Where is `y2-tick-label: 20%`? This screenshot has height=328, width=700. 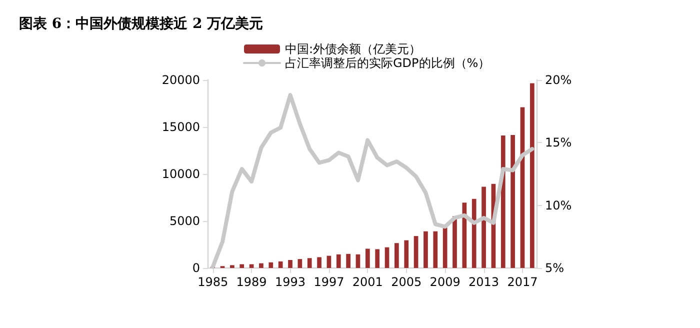 y2-tick-label: 20% is located at coordinates (558, 80).